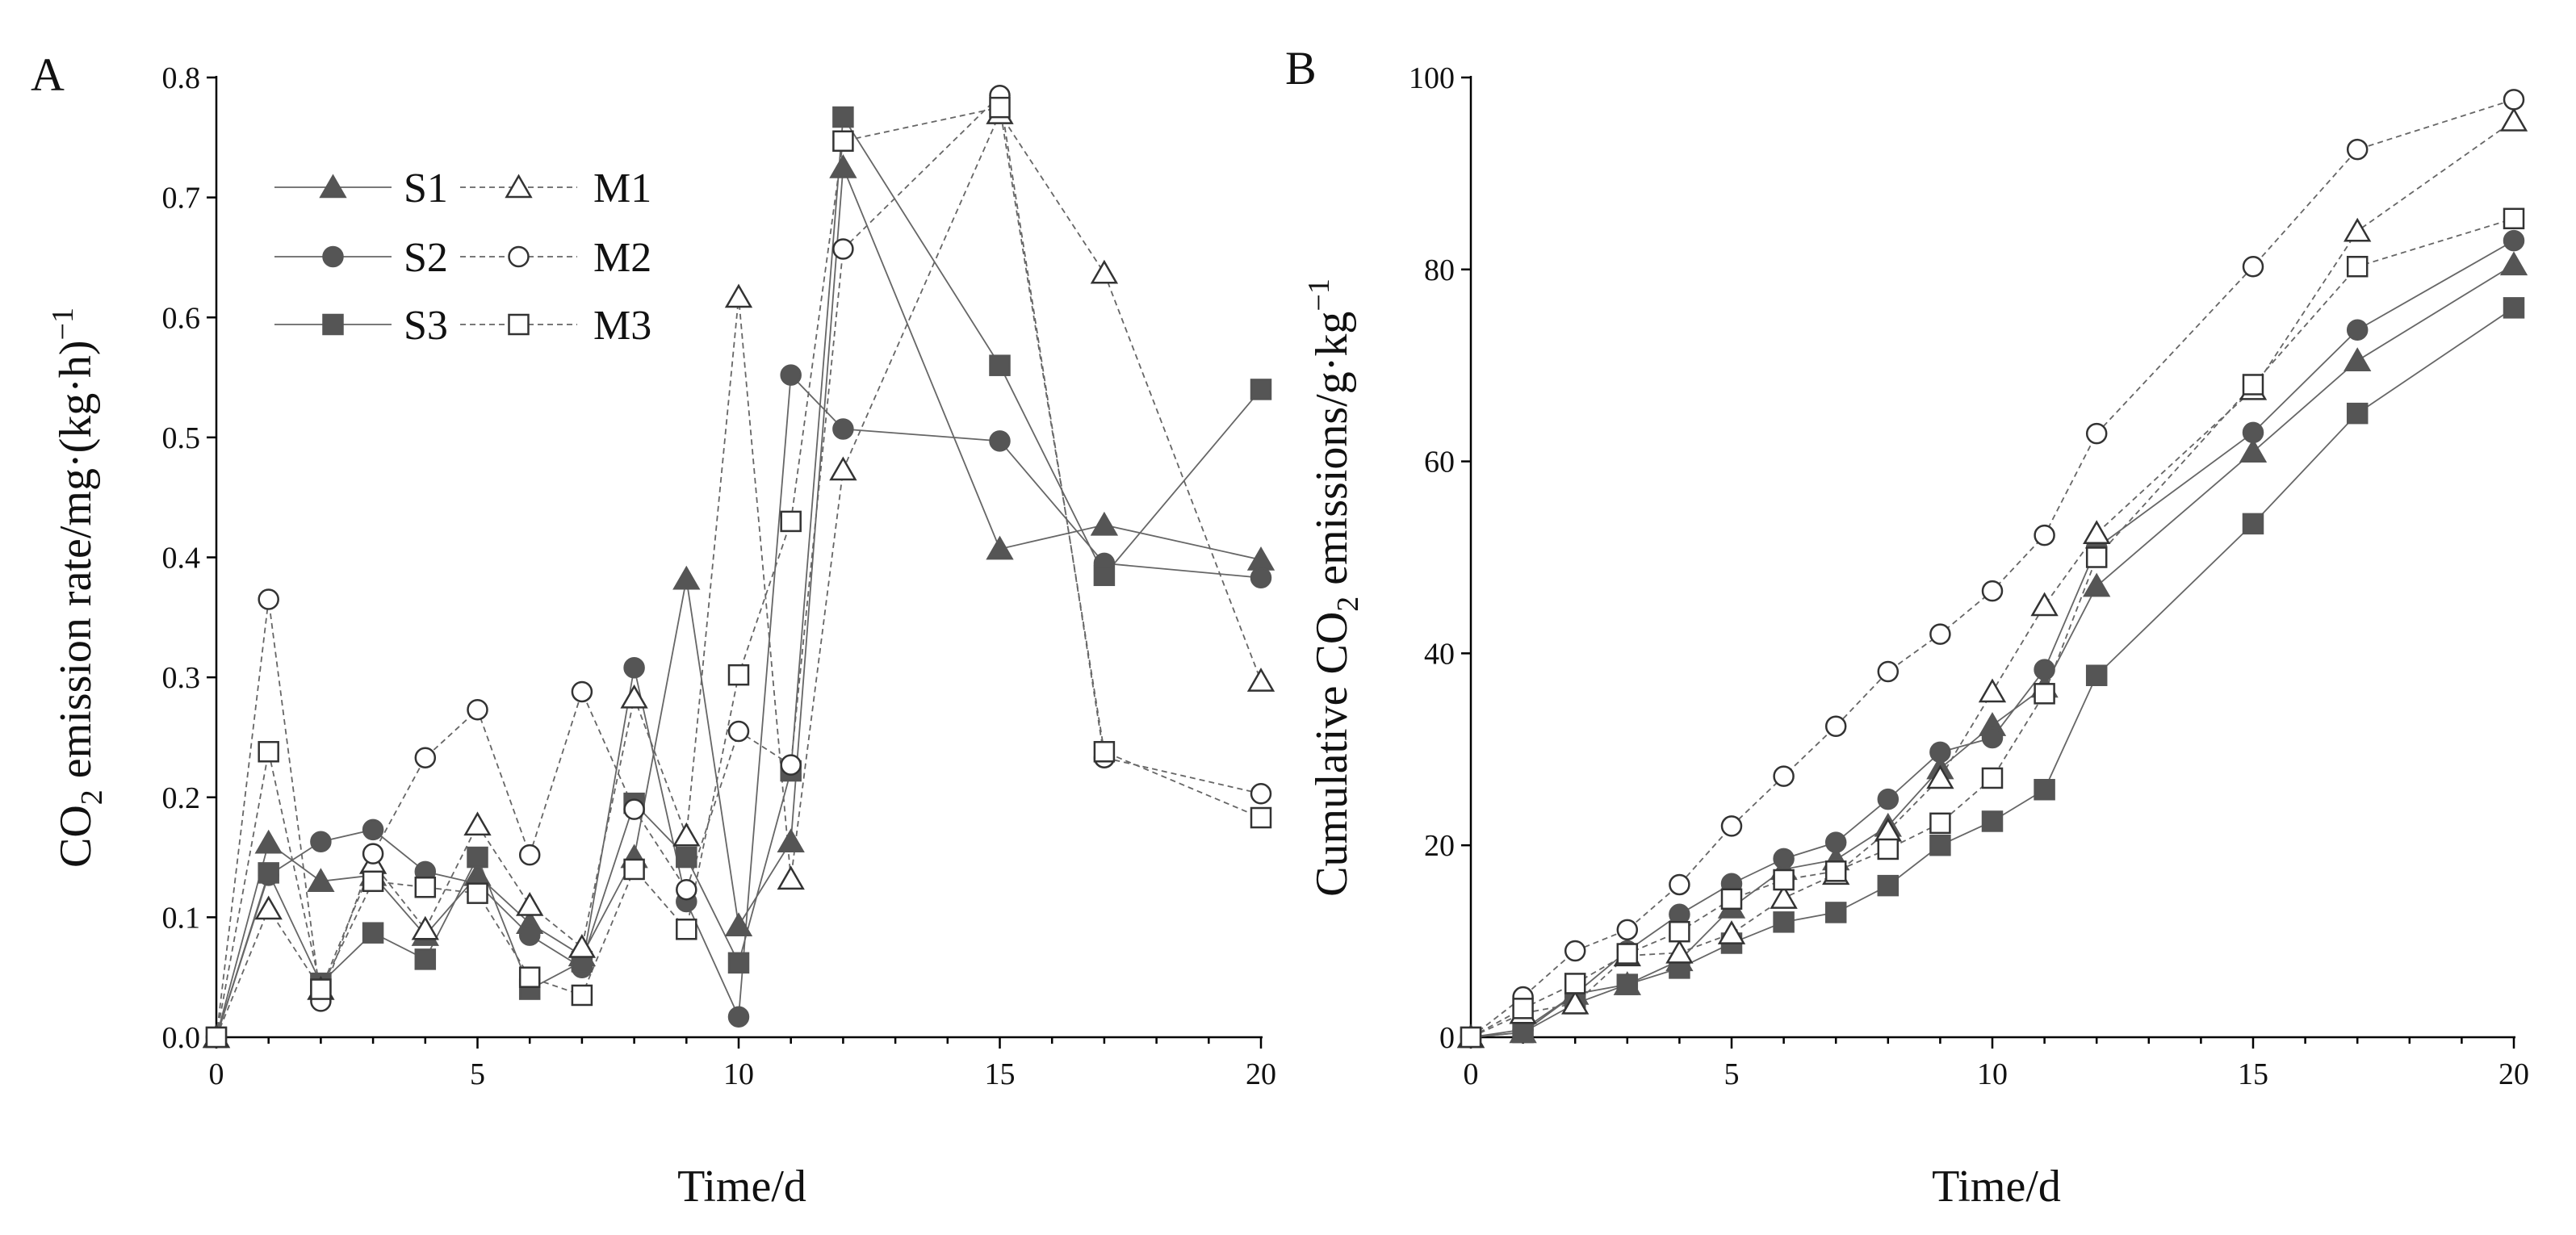  Describe the element at coordinates (741, 1187) in the screenshot. I see `panel-a-x-axis-title: Time/d` at that location.